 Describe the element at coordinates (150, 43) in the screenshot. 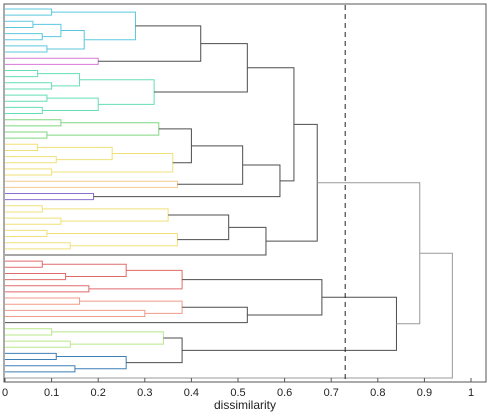

I see `link-g1` at that location.